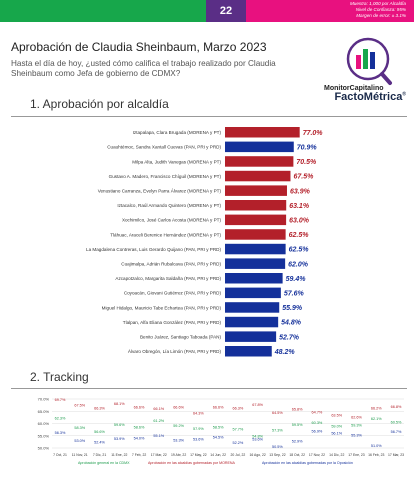 The image size is (414, 490). I want to click on banner-green-block, so click(103, 11).